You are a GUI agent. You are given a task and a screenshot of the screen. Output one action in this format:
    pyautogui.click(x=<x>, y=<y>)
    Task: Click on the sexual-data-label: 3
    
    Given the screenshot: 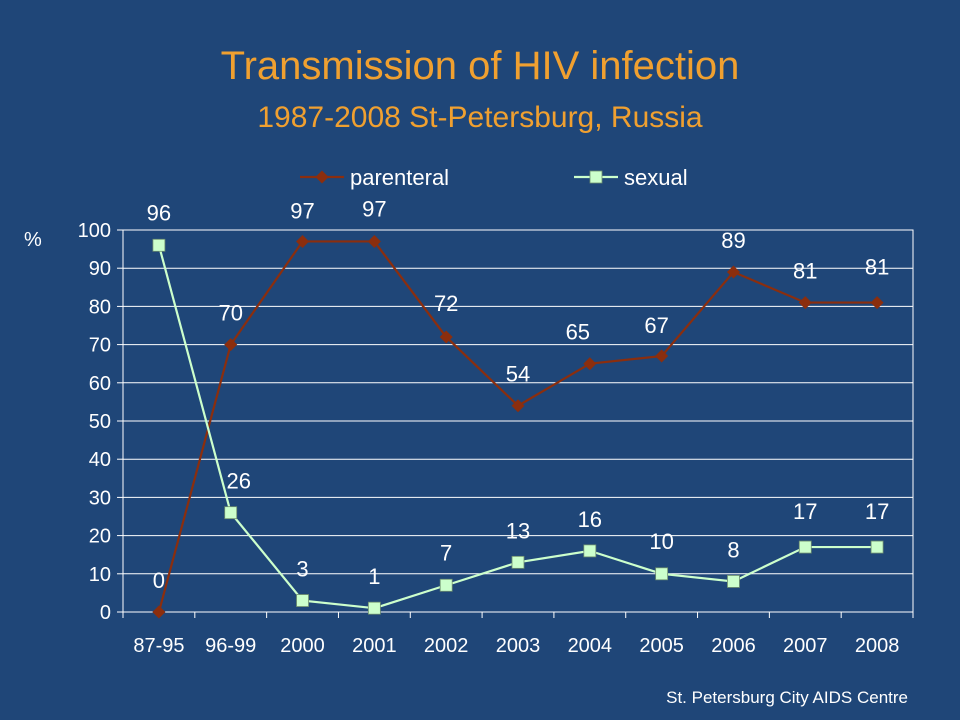 What is the action you would take?
    pyautogui.click(x=302, y=569)
    